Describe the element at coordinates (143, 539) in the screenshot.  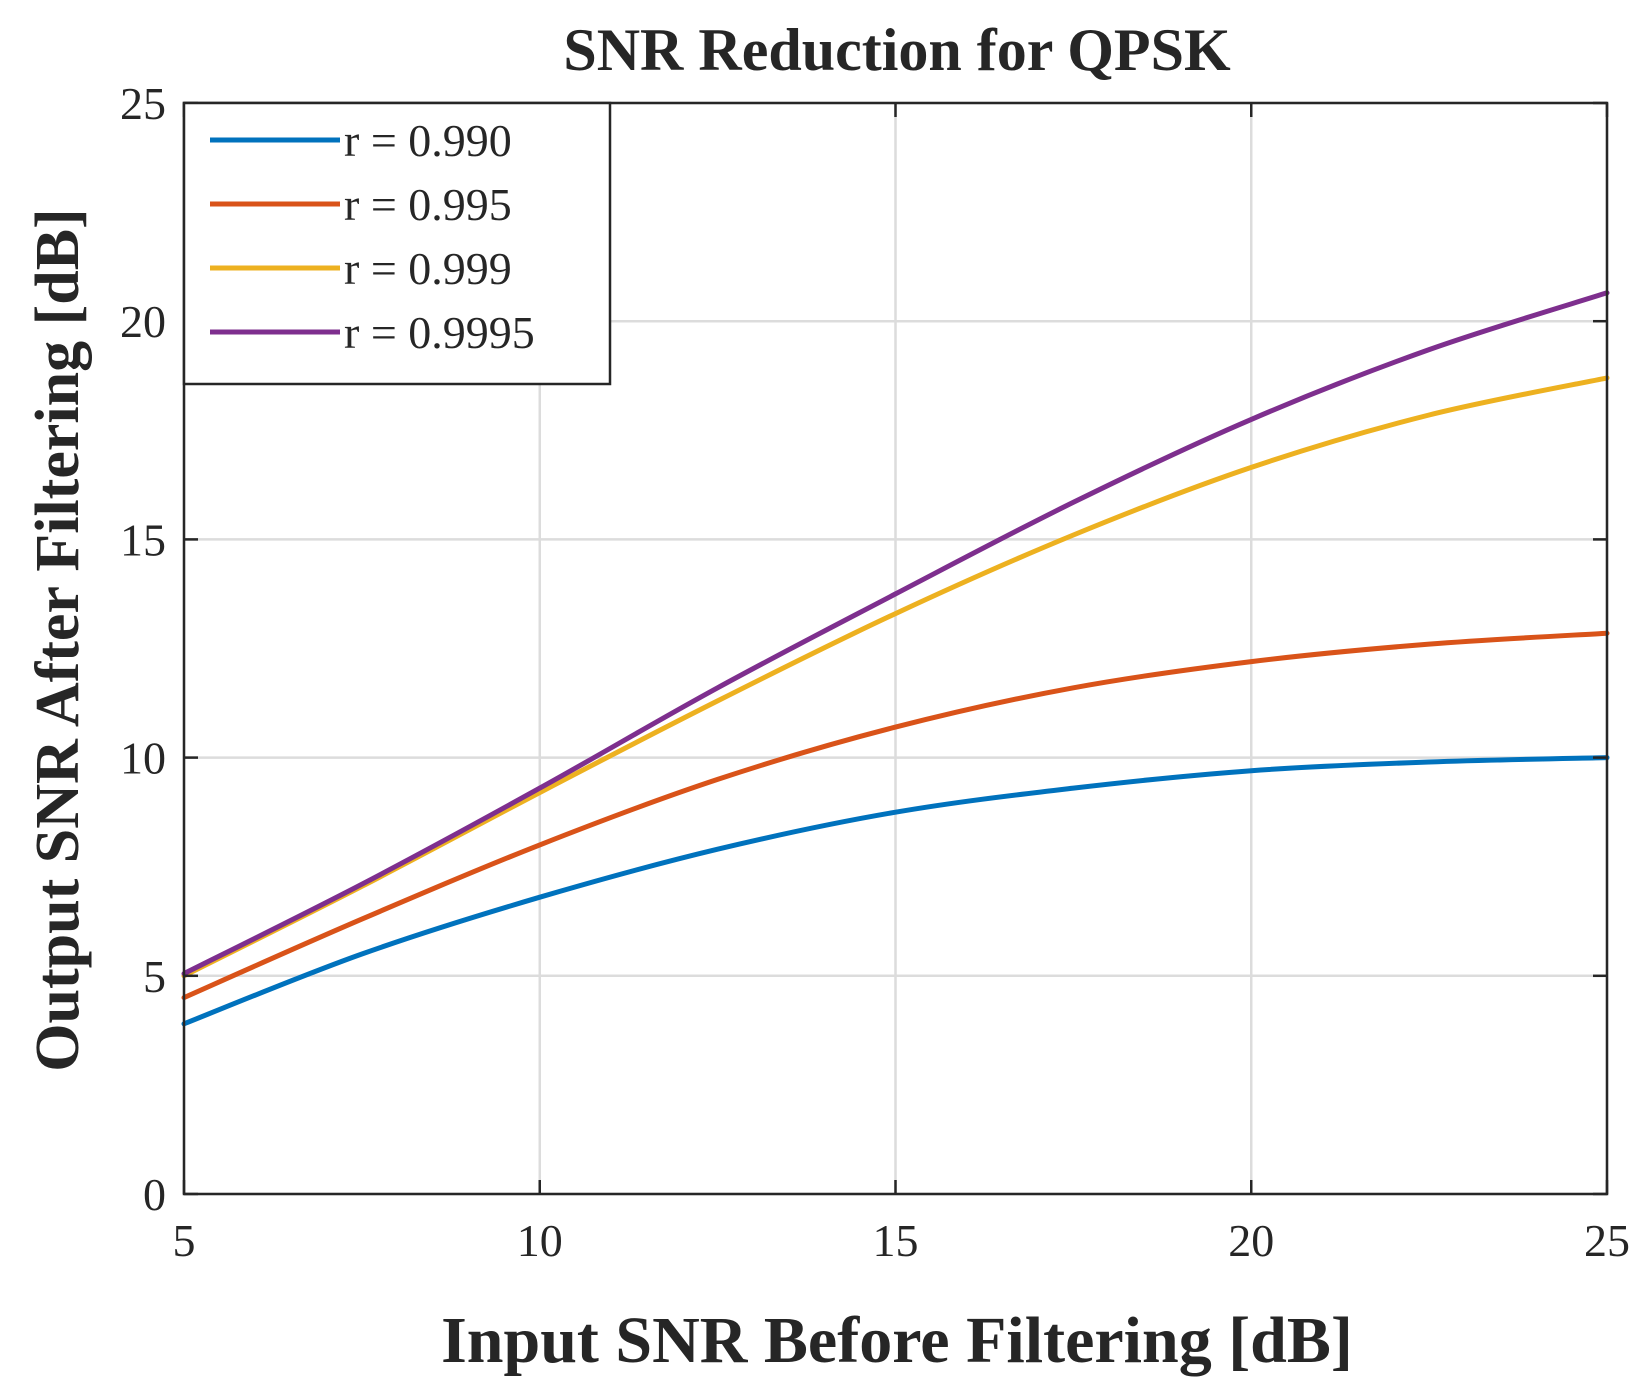
I see `y-tick-label: 15` at that location.